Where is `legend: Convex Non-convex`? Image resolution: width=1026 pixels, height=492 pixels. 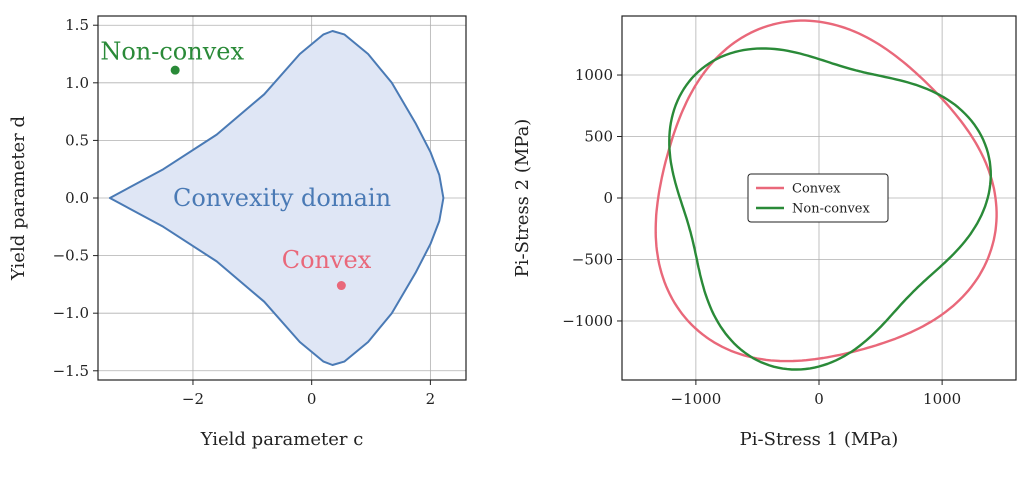 legend: Convex Non-convex is located at coordinates (818, 198).